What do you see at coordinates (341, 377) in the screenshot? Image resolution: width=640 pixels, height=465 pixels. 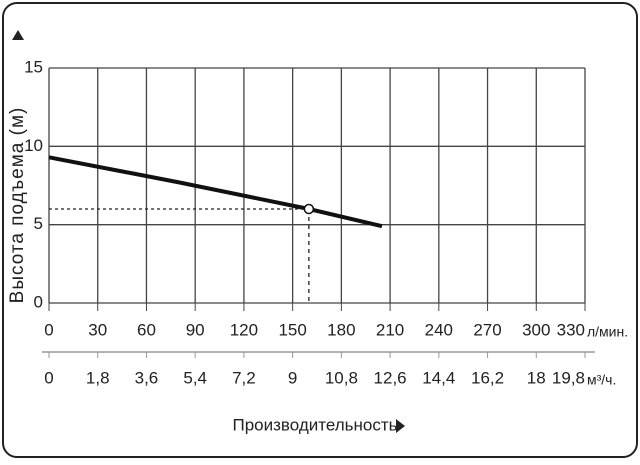 I see `x2-tick-label: 10,8` at bounding box center [341, 377].